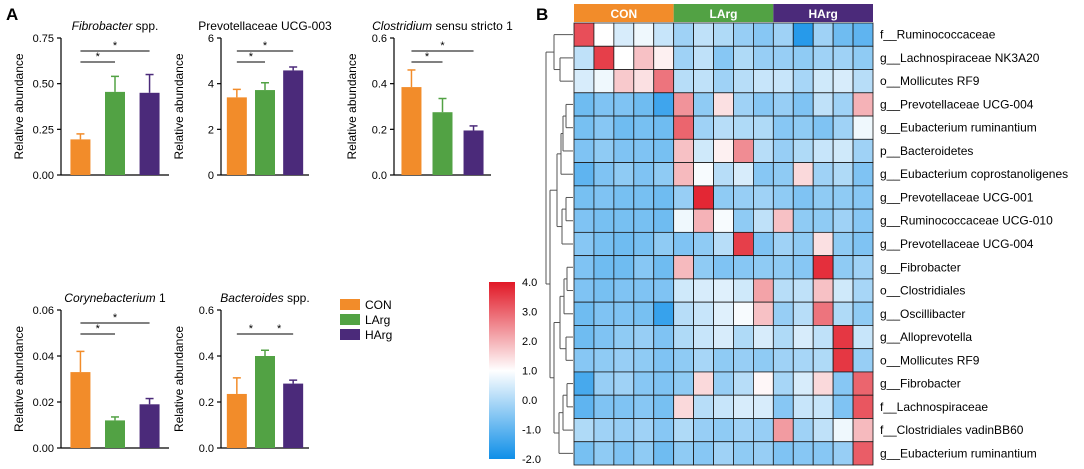 The image size is (1084, 469). Describe the element at coordinates (43, 176) in the screenshot. I see `y-tick-label: 0.00` at that location.